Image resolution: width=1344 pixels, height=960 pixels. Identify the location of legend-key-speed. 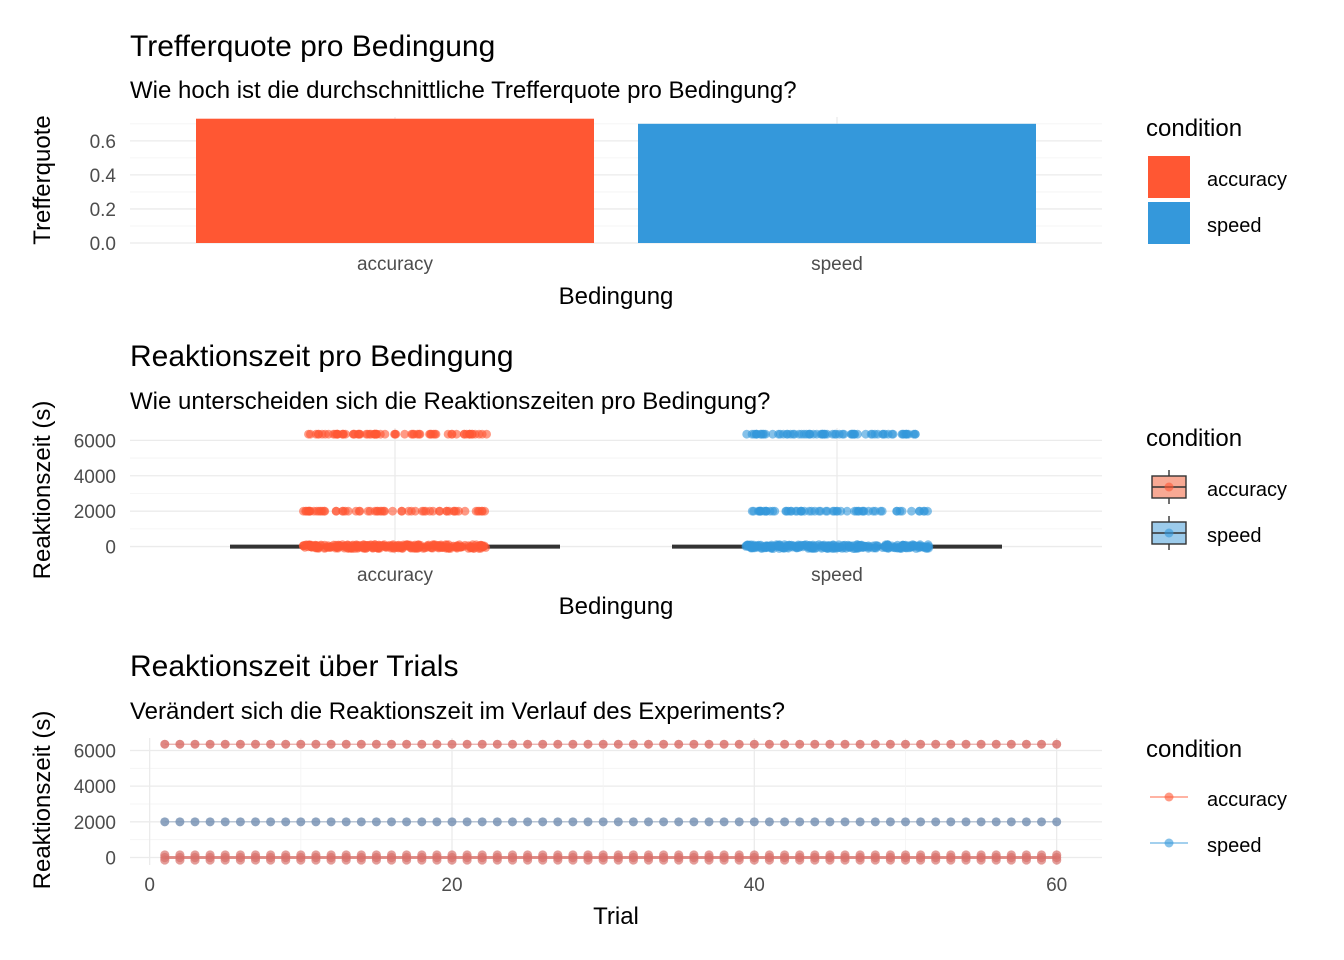
(1169, 843).